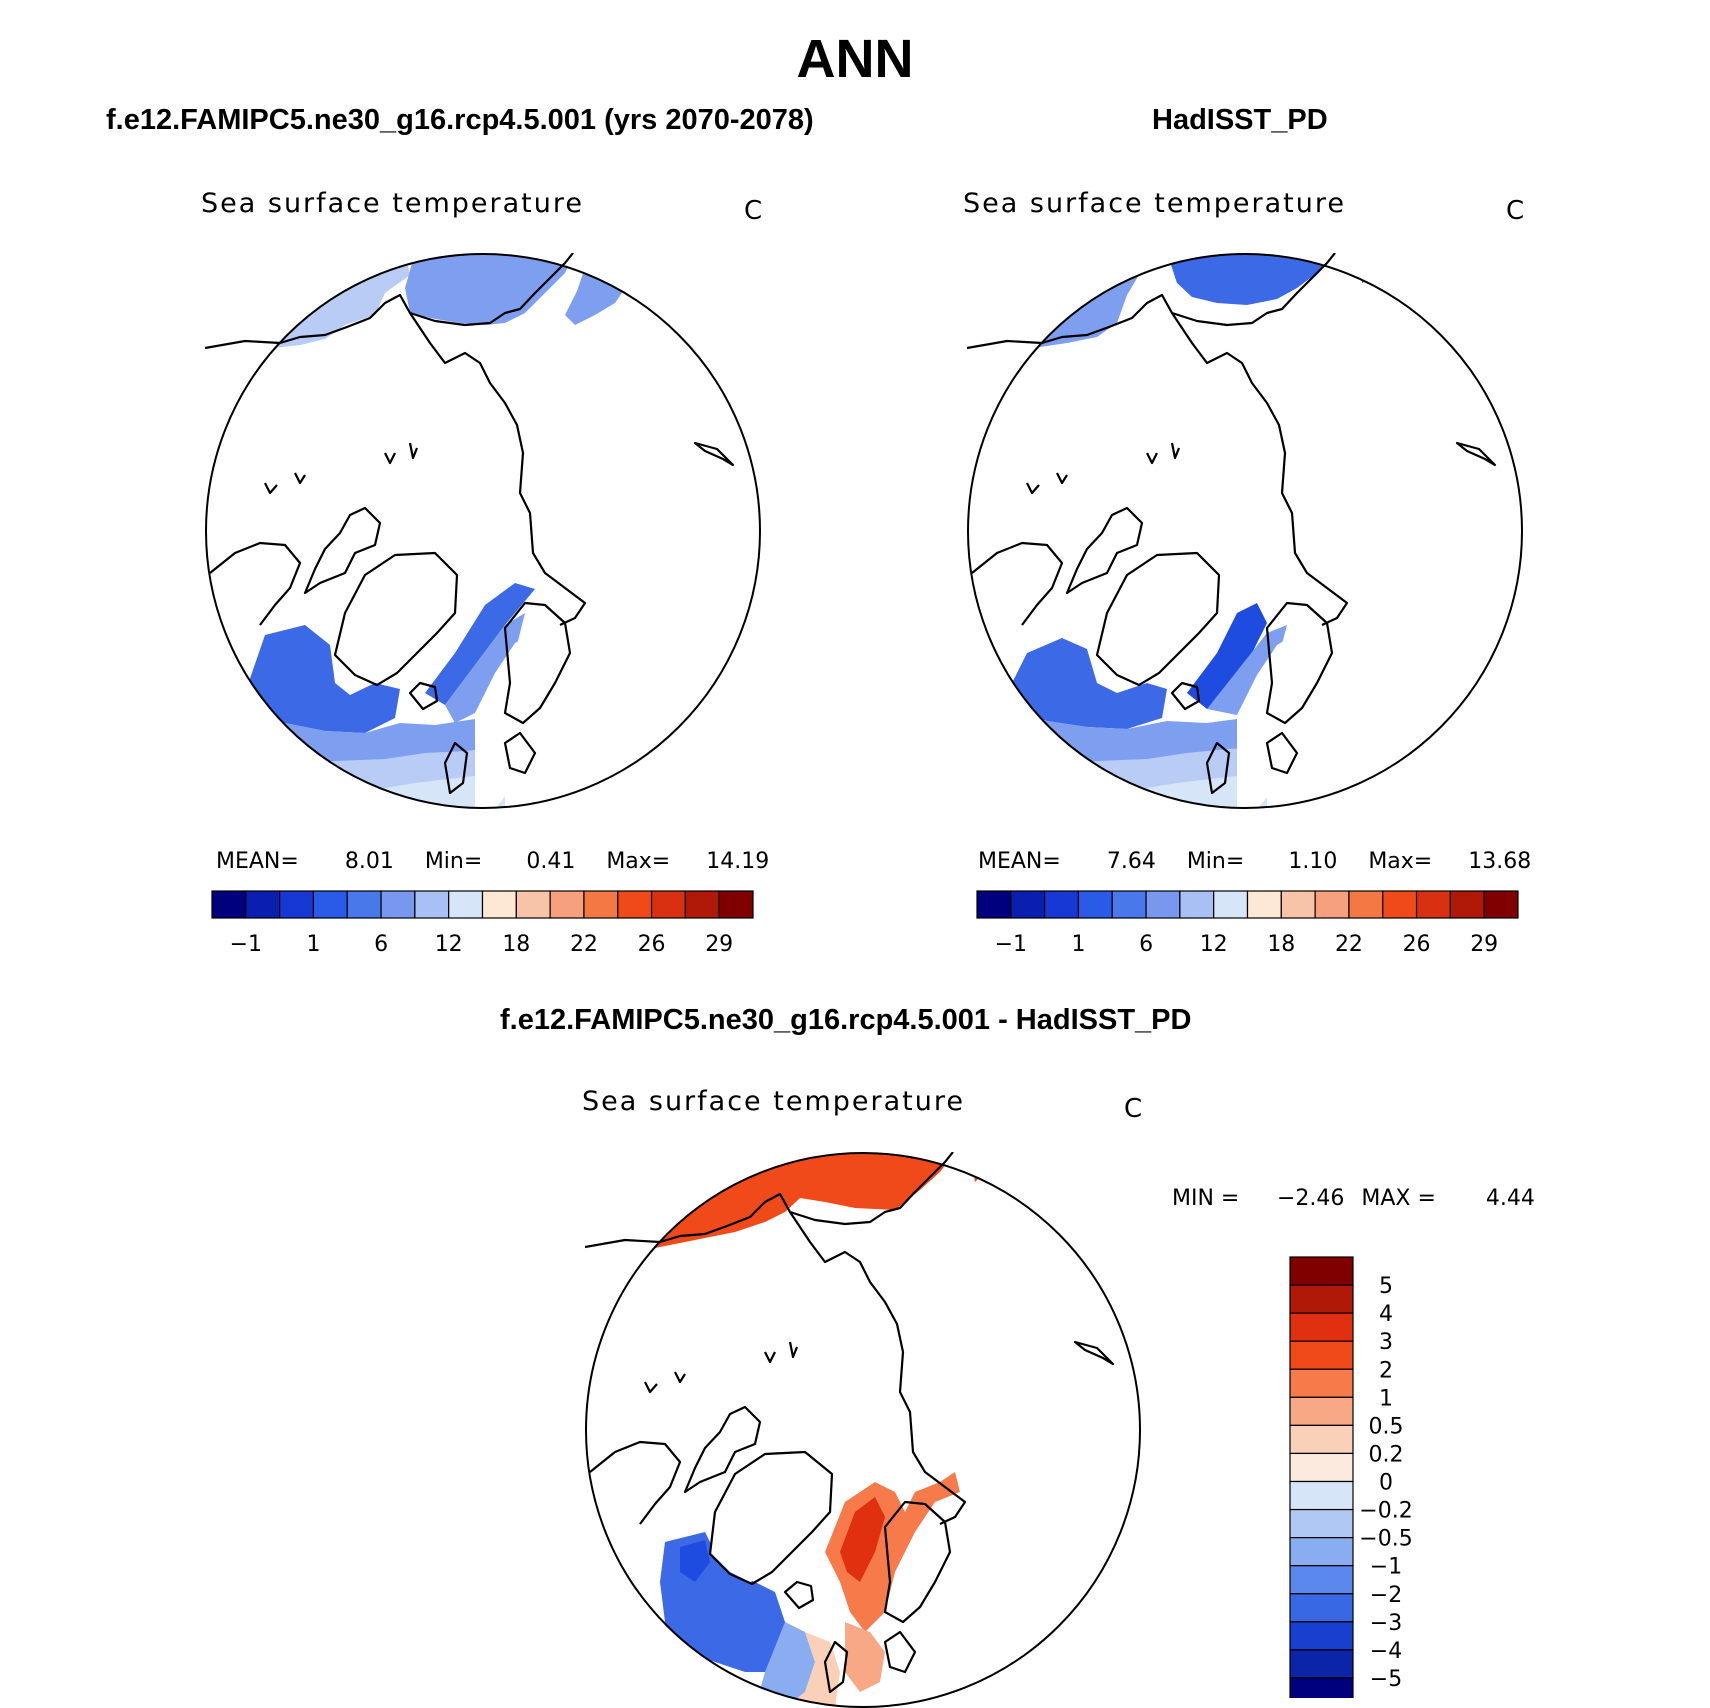  Describe the element at coordinates (470, 524) in the screenshot. I see `panel-1-coastlines` at that location.